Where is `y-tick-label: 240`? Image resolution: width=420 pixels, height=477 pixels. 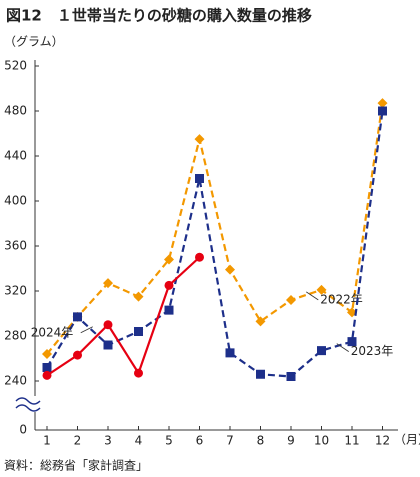 y-tick-label: 240 is located at coordinates (15, 381).